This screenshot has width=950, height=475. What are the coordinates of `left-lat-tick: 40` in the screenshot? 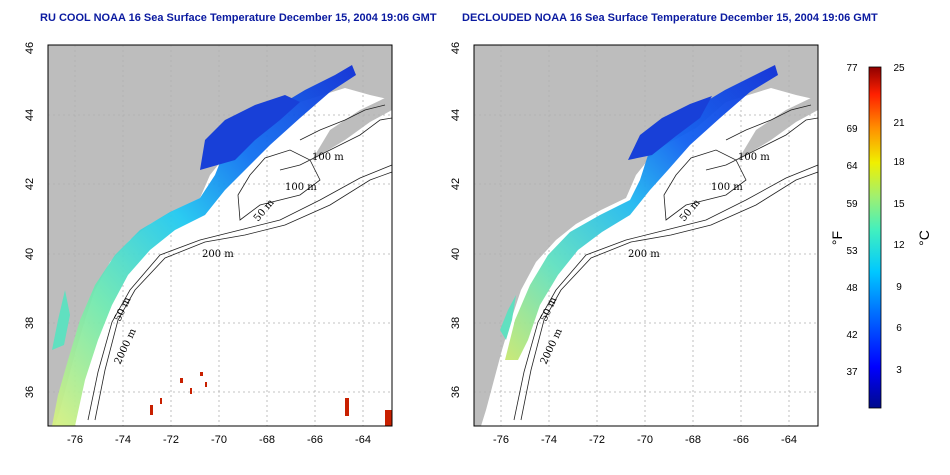 It's located at (30, 254).